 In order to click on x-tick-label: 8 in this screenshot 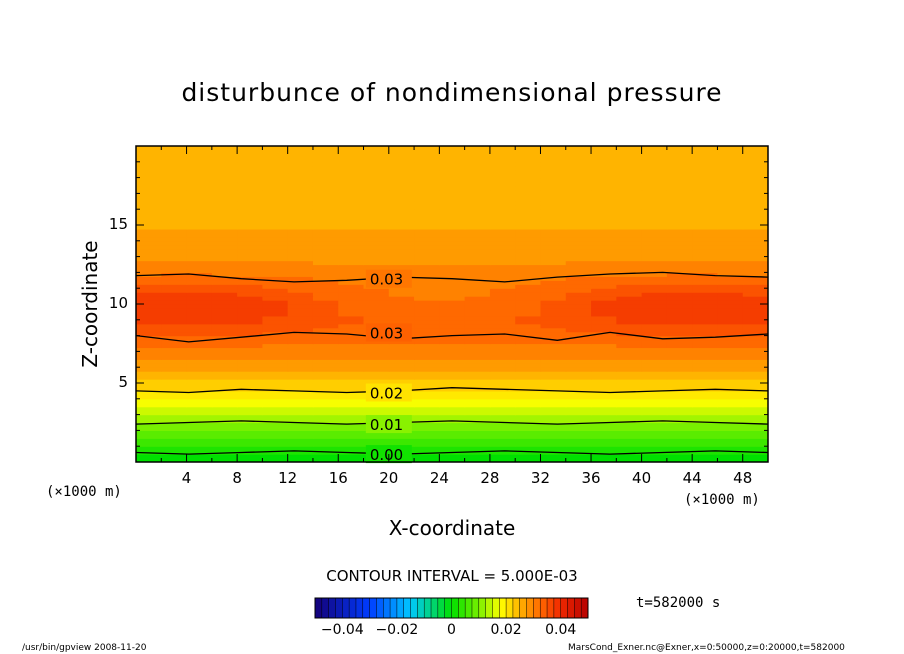, I will do `click(237, 478)`.